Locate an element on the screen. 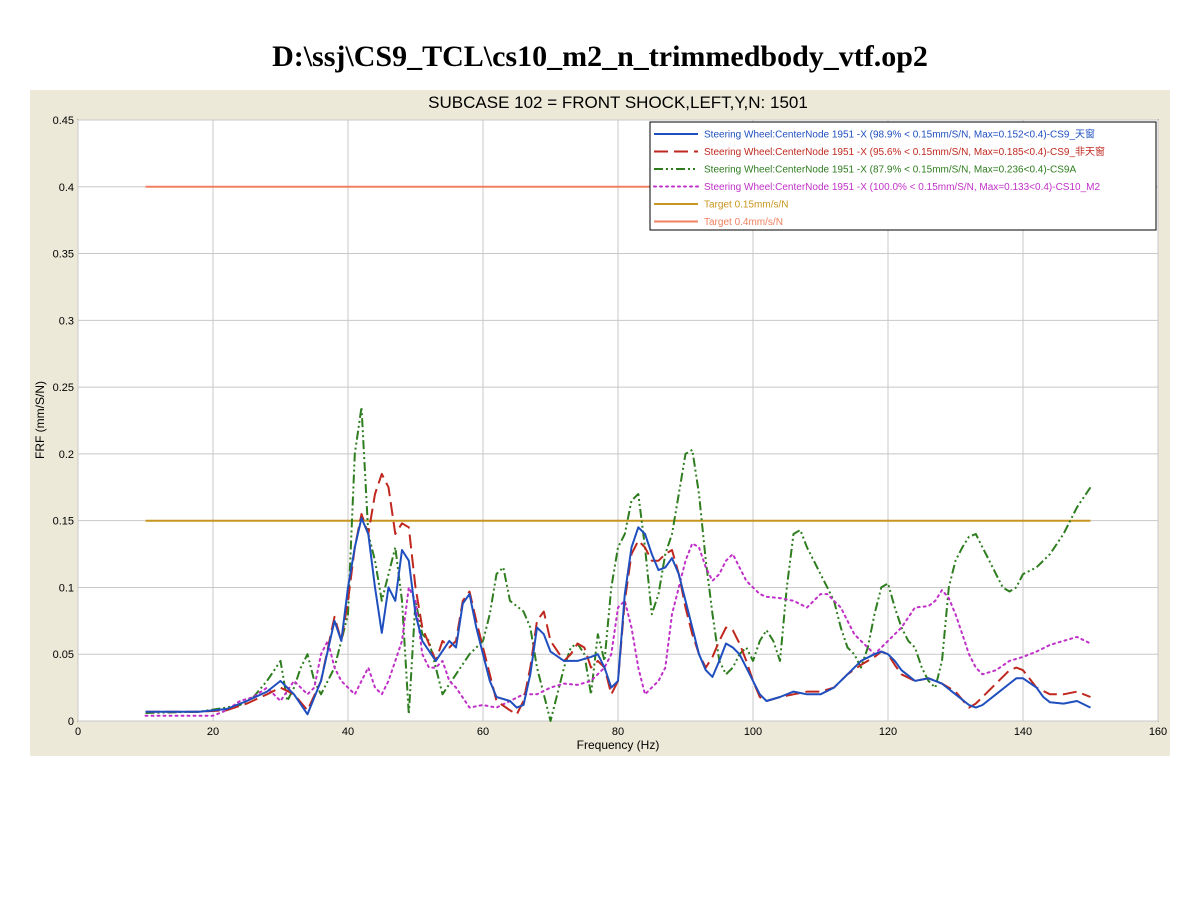 This screenshot has width=1200, height=900. x-tick-label: 0 is located at coordinates (78, 732).